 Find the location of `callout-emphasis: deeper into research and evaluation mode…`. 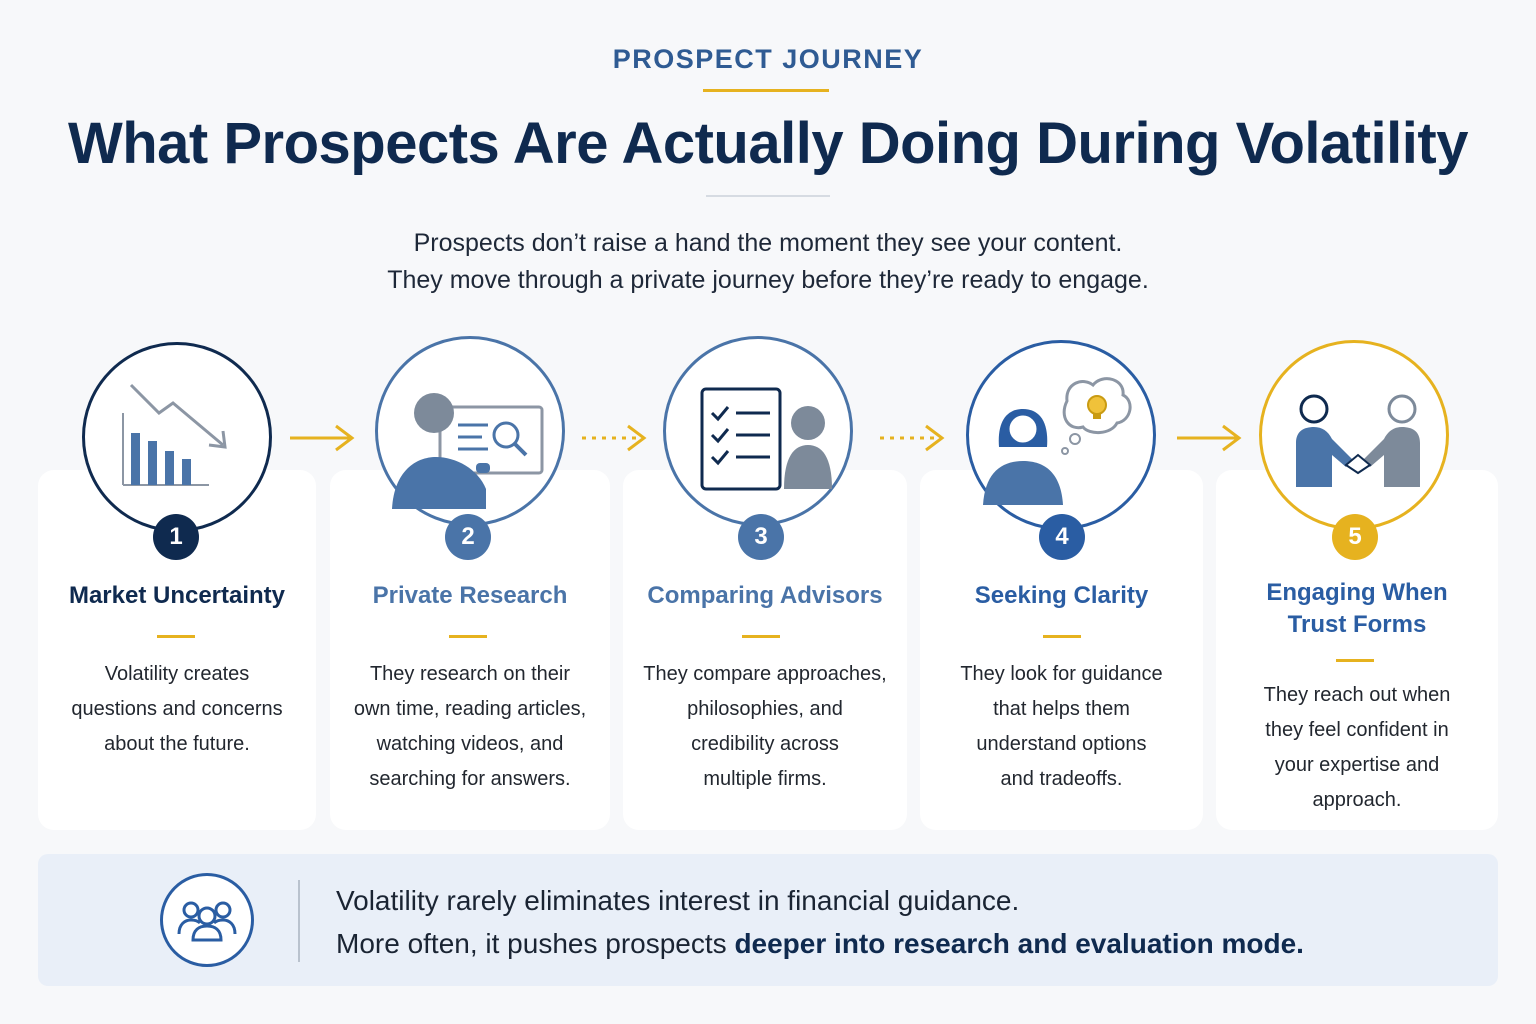

callout-emphasis: deeper into research and evaluation mode… is located at coordinates (1019, 943).